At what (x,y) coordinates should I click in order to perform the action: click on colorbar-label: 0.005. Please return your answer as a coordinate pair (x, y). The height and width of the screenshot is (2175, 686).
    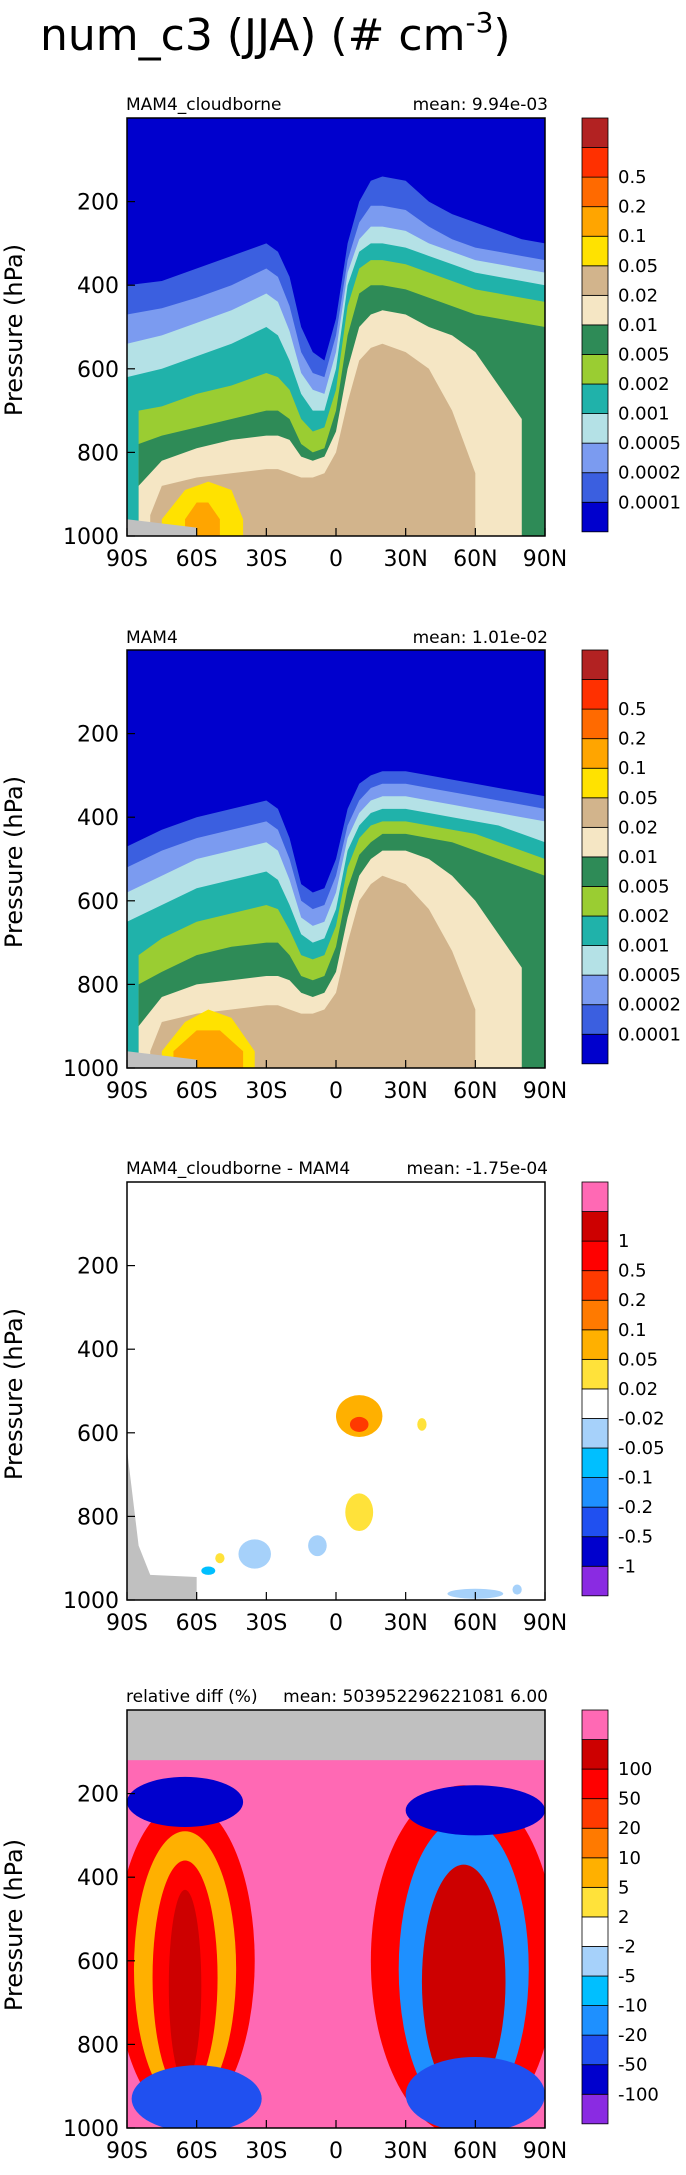
    Looking at the image, I should click on (644, 354).